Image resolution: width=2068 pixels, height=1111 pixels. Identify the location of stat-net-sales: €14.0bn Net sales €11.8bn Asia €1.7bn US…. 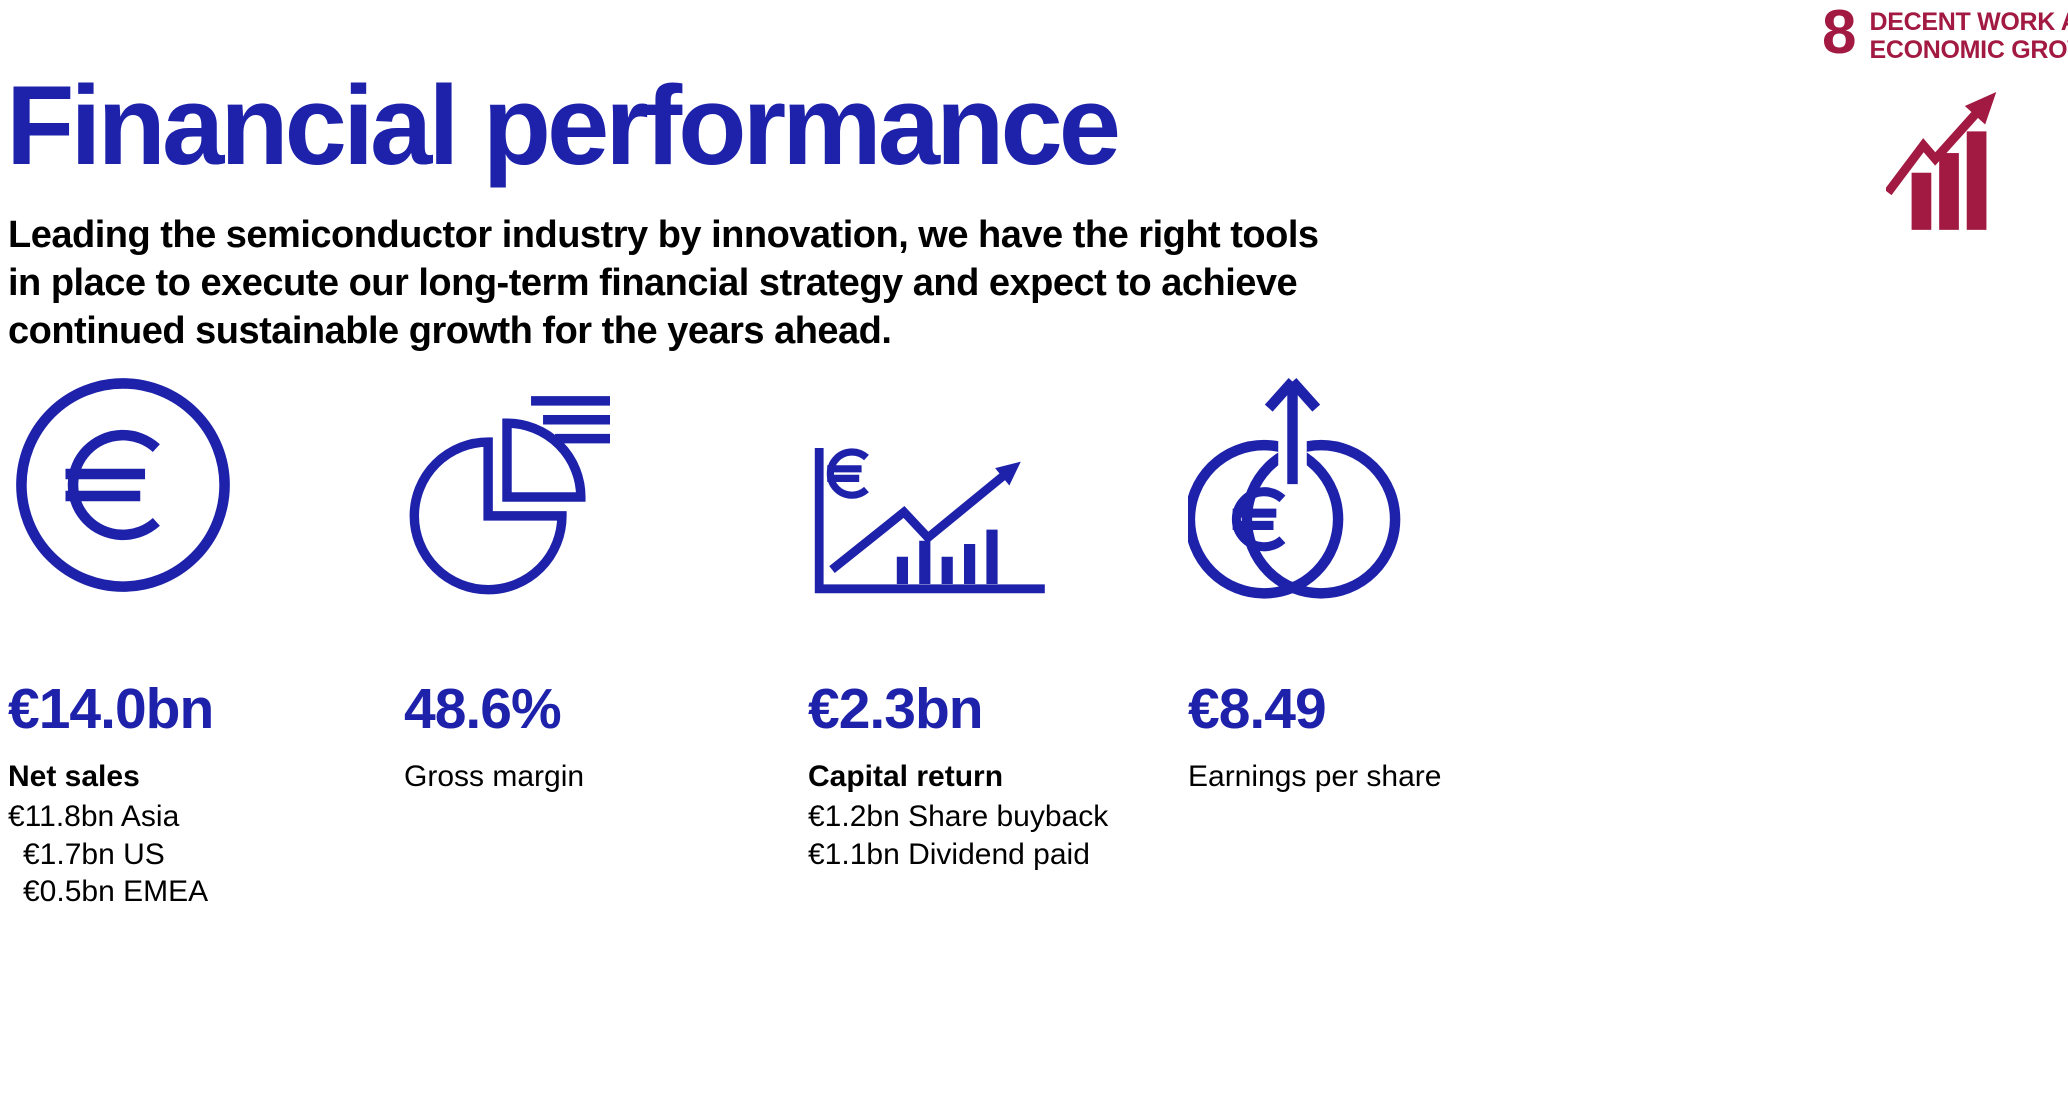
(206, 634).